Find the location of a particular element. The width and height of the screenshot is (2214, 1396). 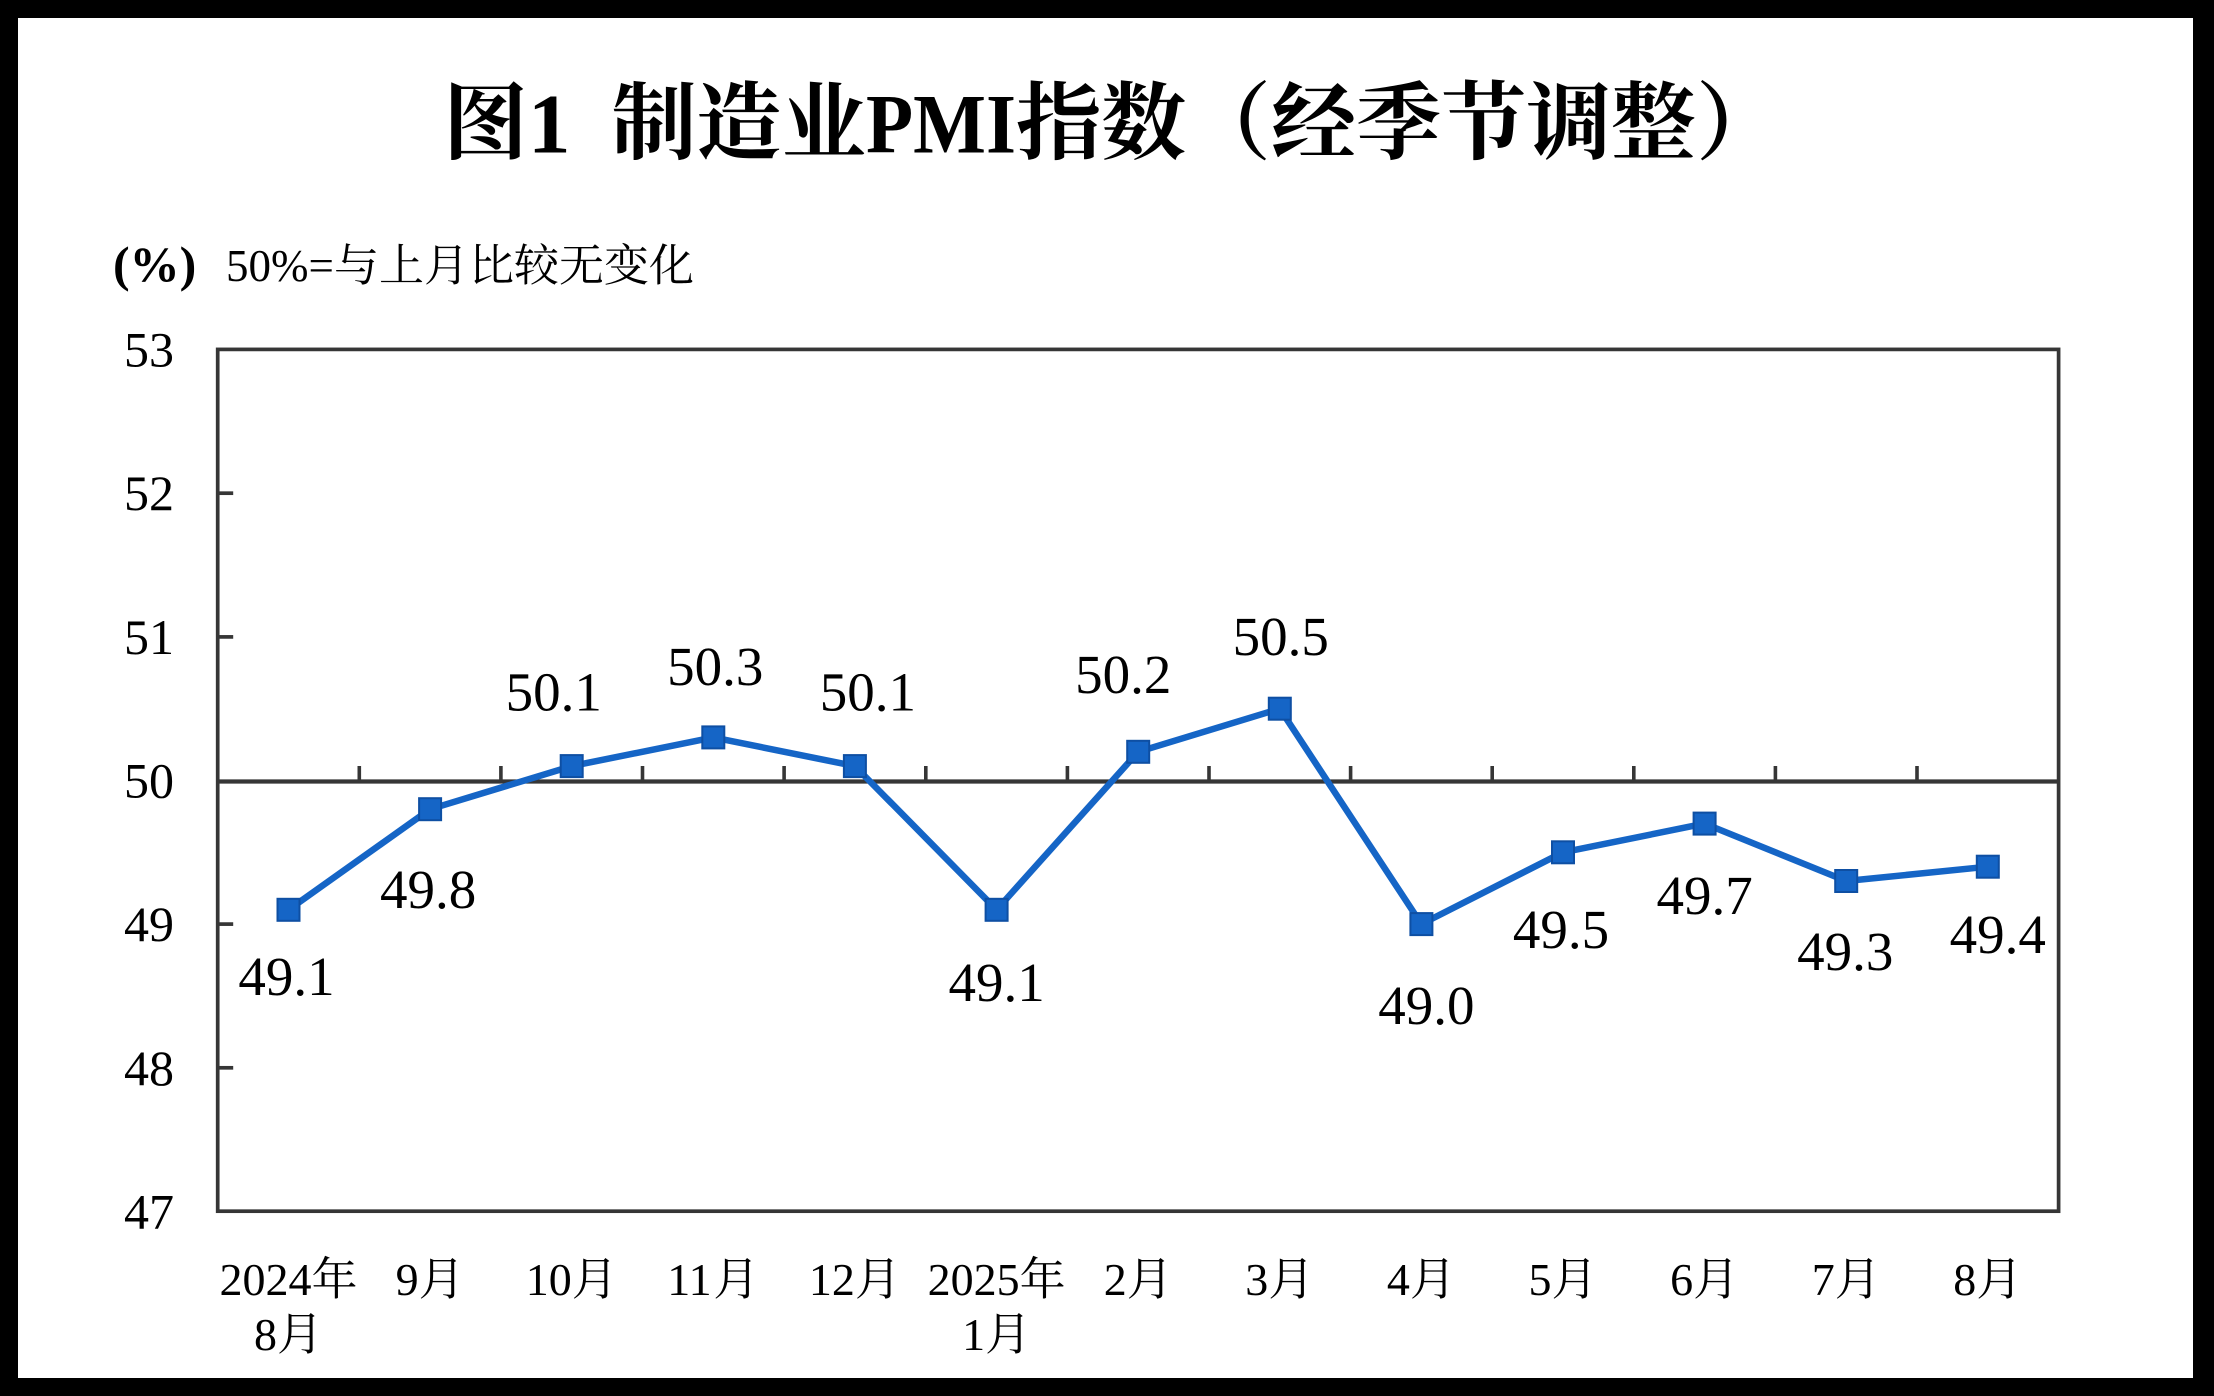

svg-text: 49.7 is located at coordinates (1704, 895).